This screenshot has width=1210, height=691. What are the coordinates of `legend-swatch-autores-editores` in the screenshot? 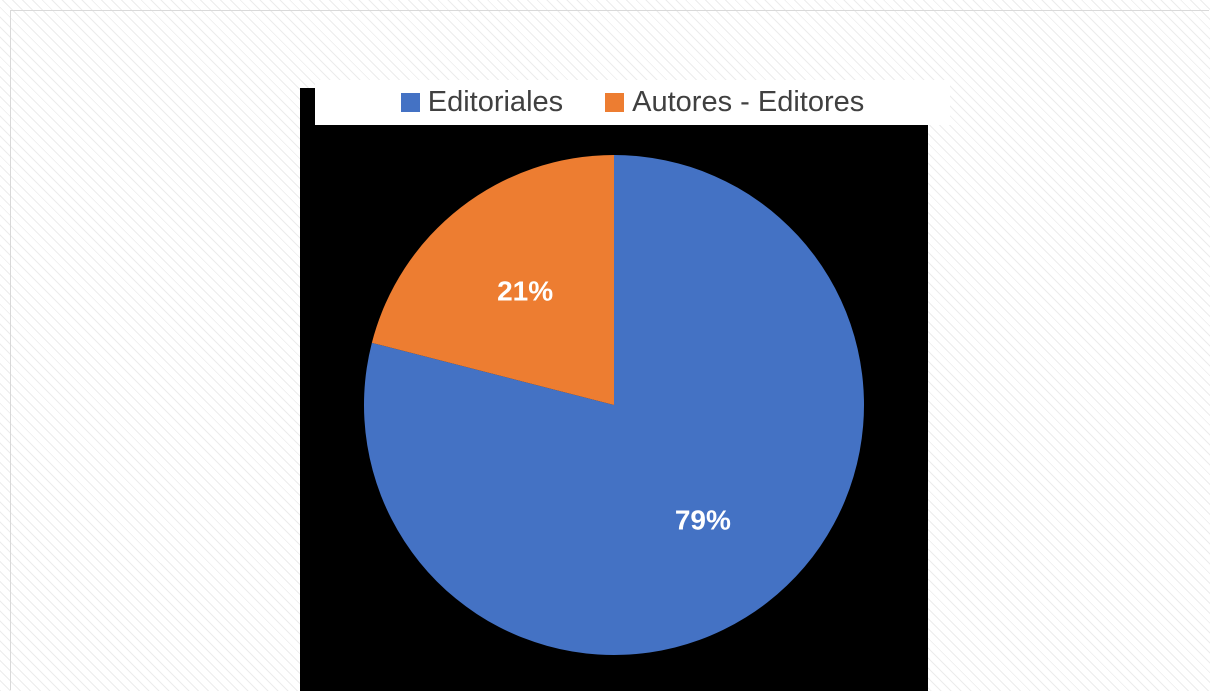 It's located at (615, 102).